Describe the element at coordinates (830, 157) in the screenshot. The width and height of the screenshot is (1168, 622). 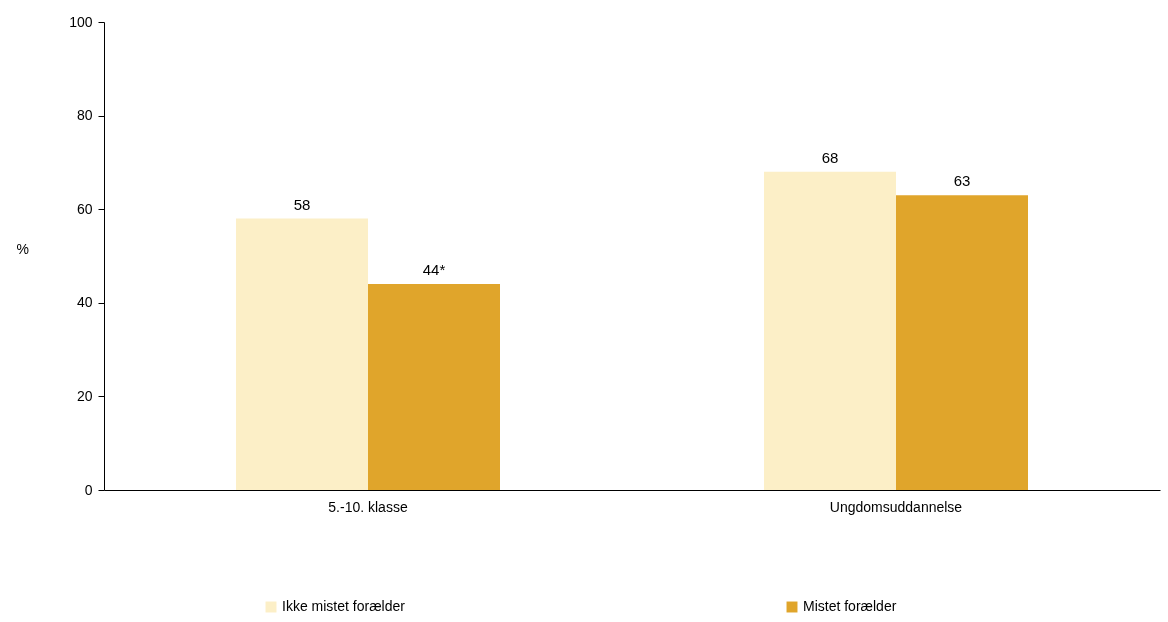
I see `data-label: 68` at that location.